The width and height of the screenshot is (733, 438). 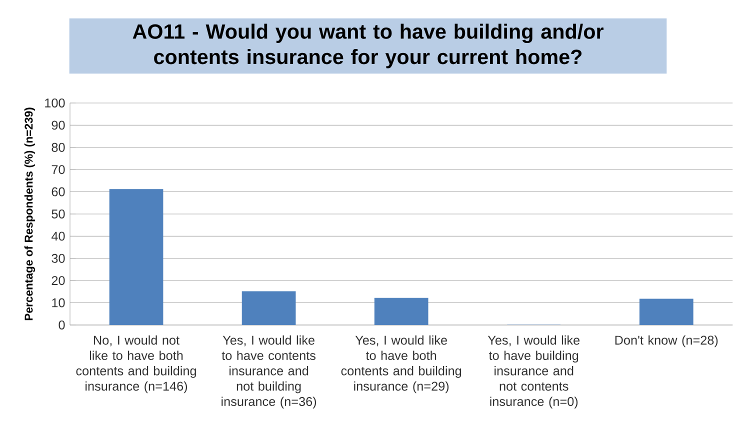 What do you see at coordinates (58, 169) in the screenshot?
I see `y-tick-label: 70` at bounding box center [58, 169].